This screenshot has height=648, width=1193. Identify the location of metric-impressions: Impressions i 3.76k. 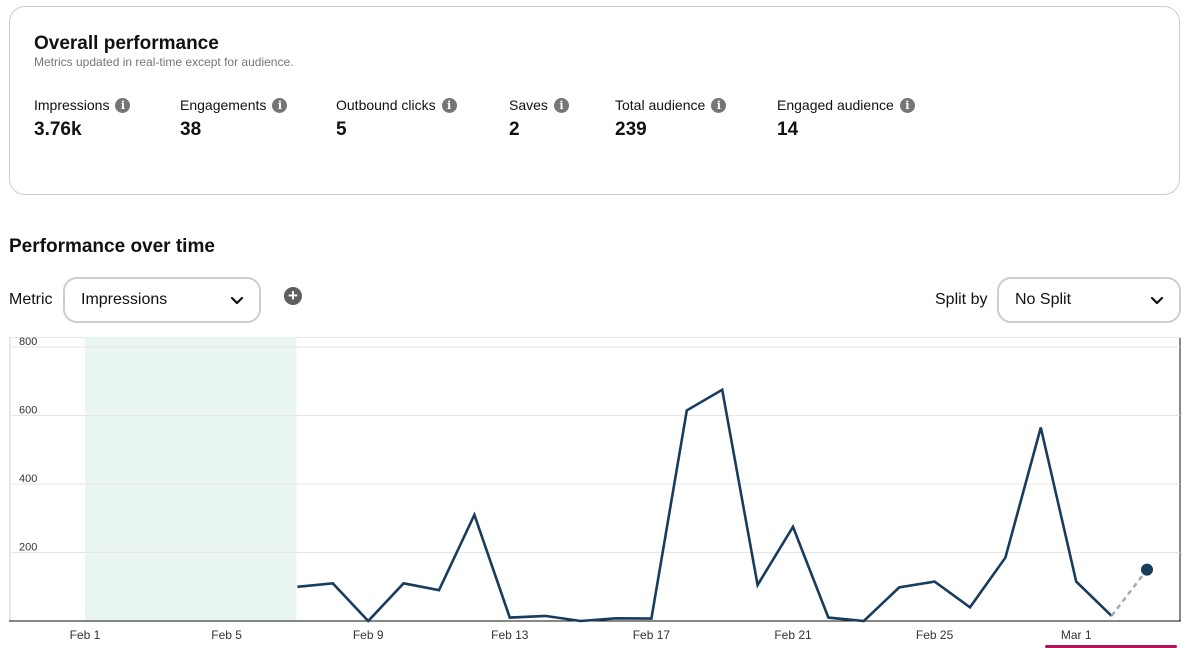
(82, 119).